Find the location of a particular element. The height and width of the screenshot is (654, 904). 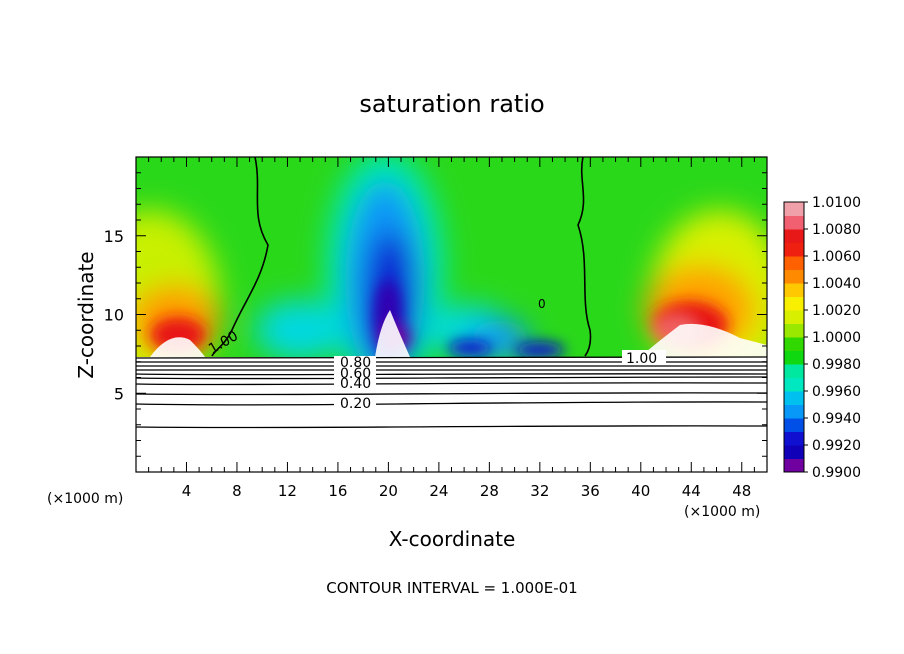

x-tick-label: 40 is located at coordinates (640, 491).